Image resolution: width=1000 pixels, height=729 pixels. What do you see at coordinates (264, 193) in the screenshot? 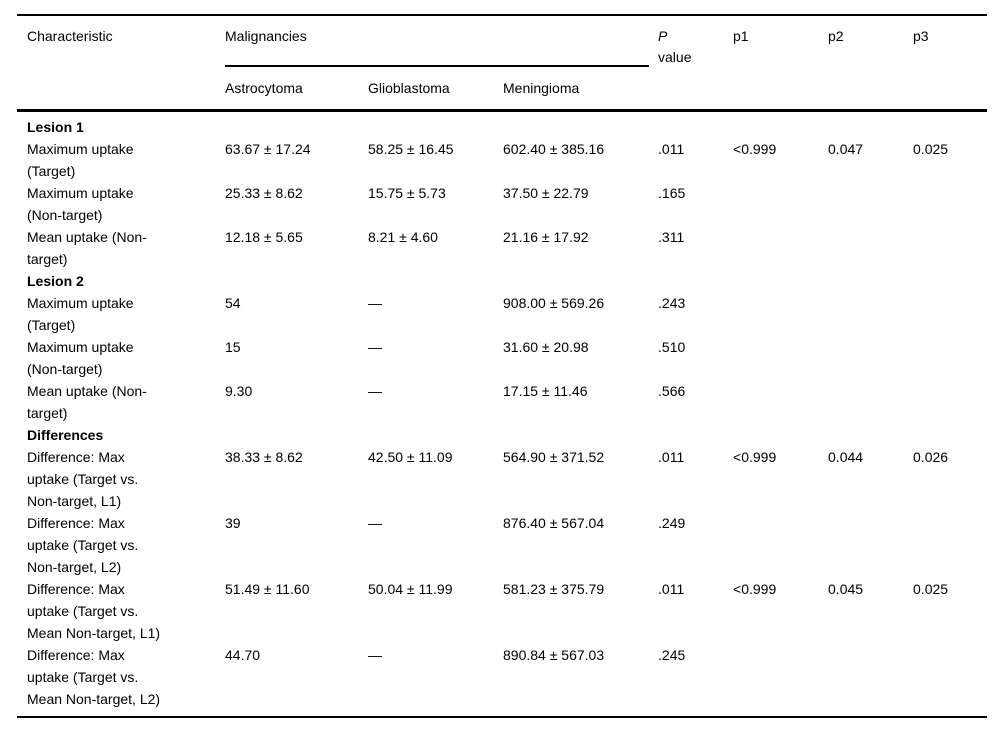
I see `cell-astrocytoma: 25.33 ± 8.62` at bounding box center [264, 193].